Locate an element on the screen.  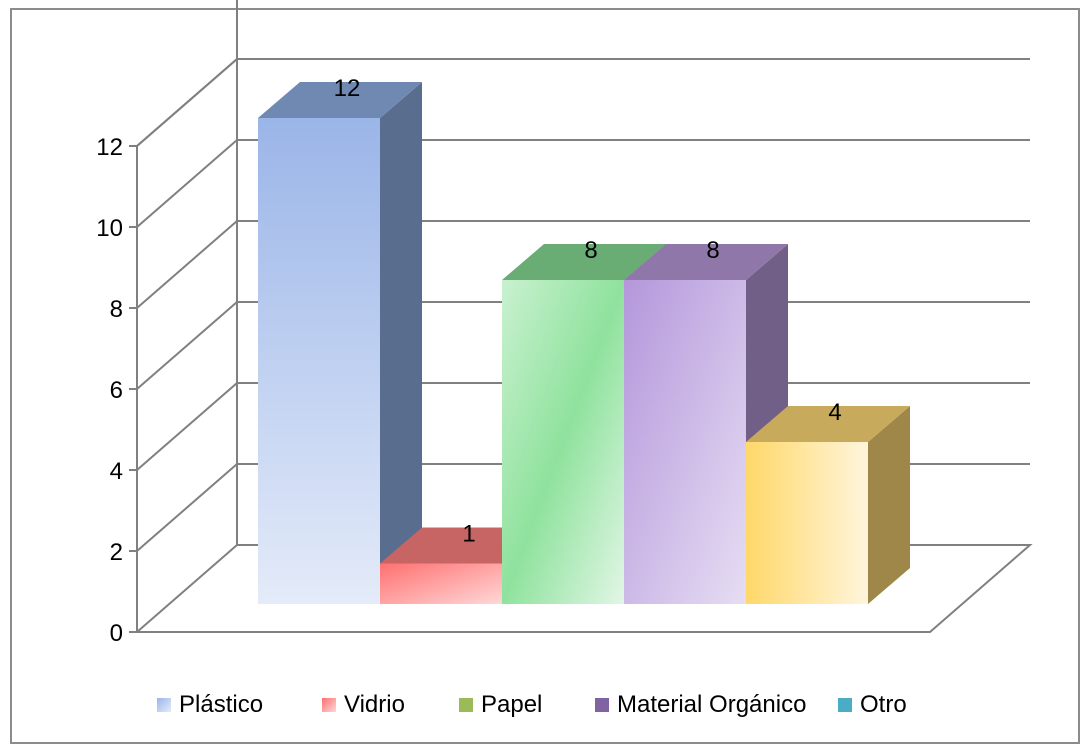
legend-item: Papel is located at coordinates (500, 704).